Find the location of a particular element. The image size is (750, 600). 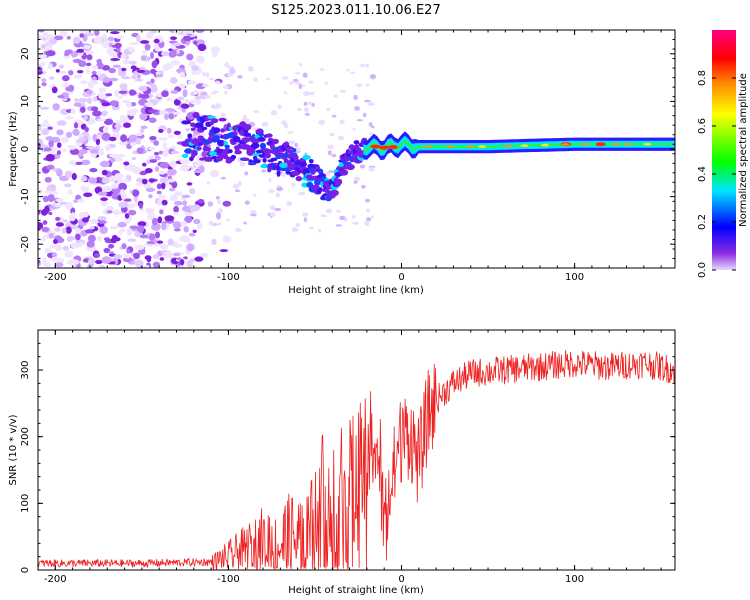

spectrogram-xtick-label: -200 is located at coordinates (55, 277).